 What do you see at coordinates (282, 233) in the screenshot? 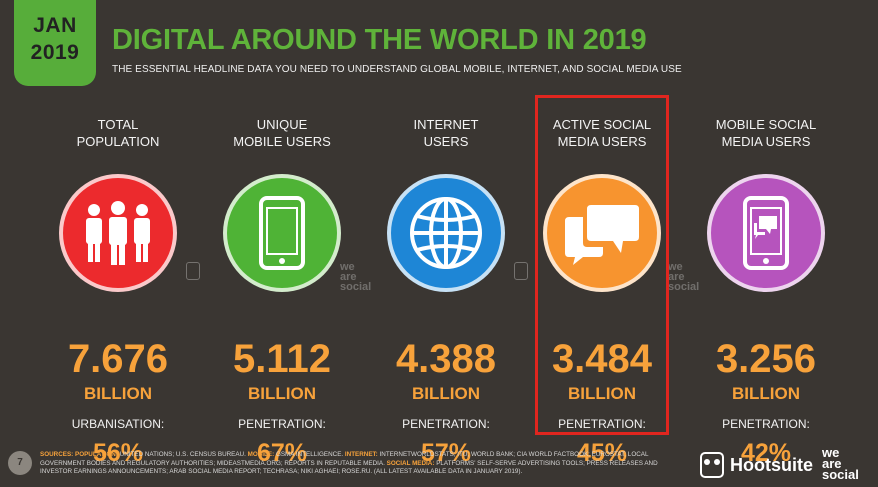
I see `mobile-phone-icon` at bounding box center [282, 233].